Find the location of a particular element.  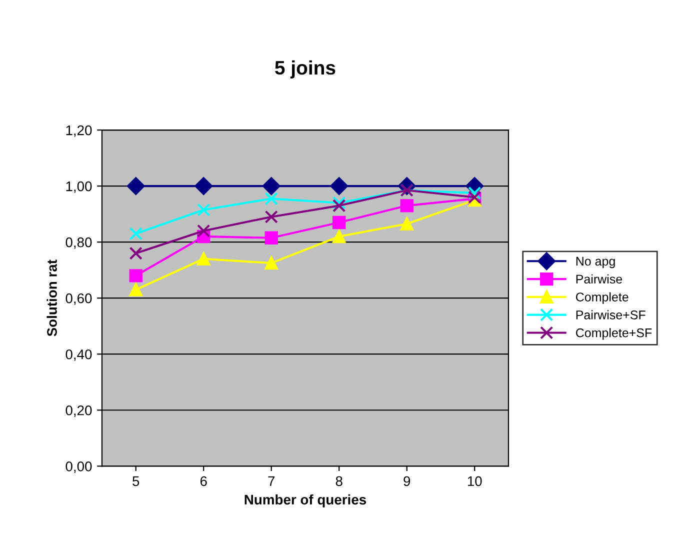

x-tick-label: 6 is located at coordinates (203, 481).